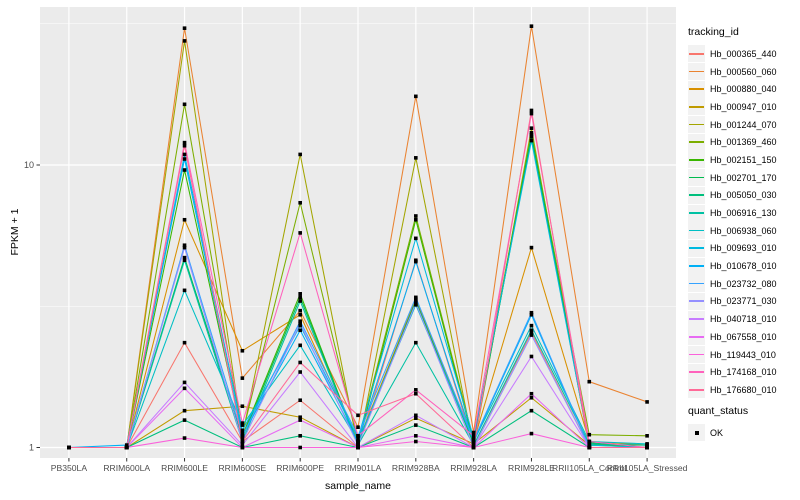 This screenshot has height=500, width=800. I want to click on x-tick-label: RRIM600SE, so click(242, 468).